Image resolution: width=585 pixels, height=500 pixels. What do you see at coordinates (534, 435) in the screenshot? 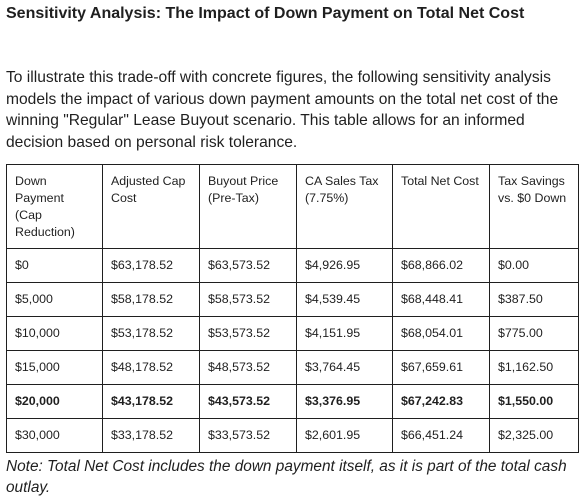
I see `table-cell: $2,325.00` at bounding box center [534, 435].